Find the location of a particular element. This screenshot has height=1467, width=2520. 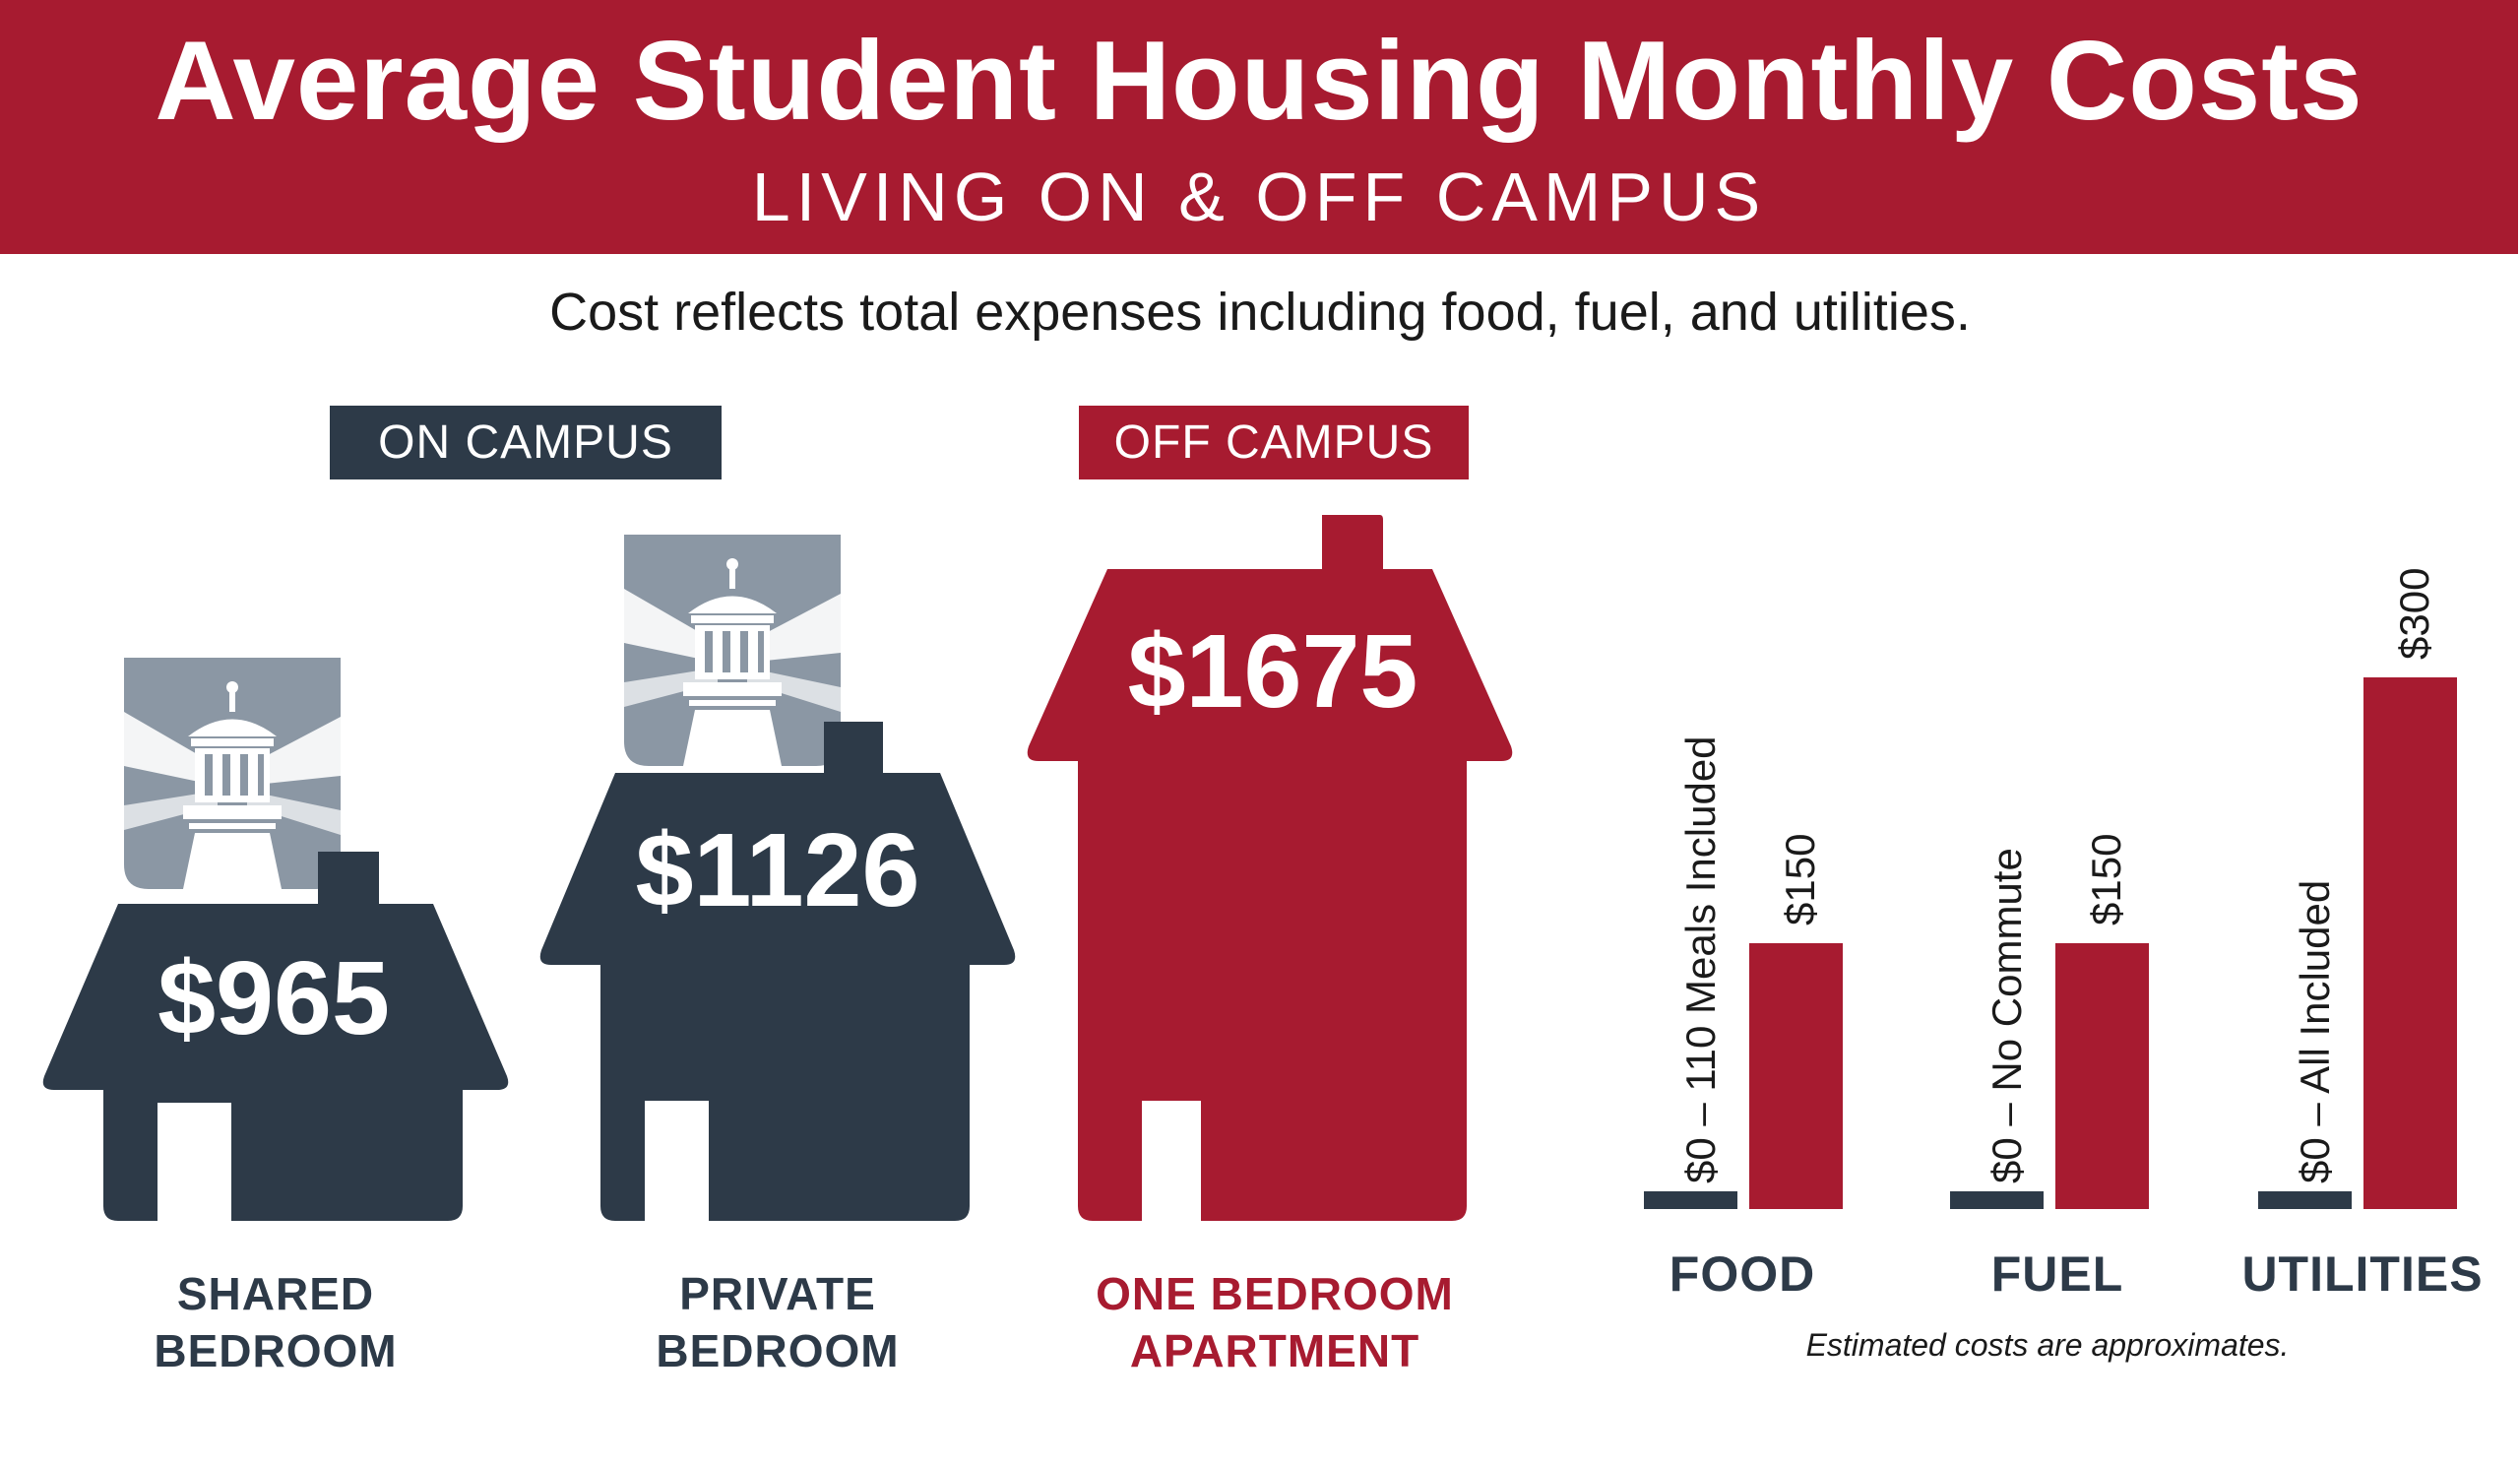

house-price: $965 is located at coordinates (274, 998).